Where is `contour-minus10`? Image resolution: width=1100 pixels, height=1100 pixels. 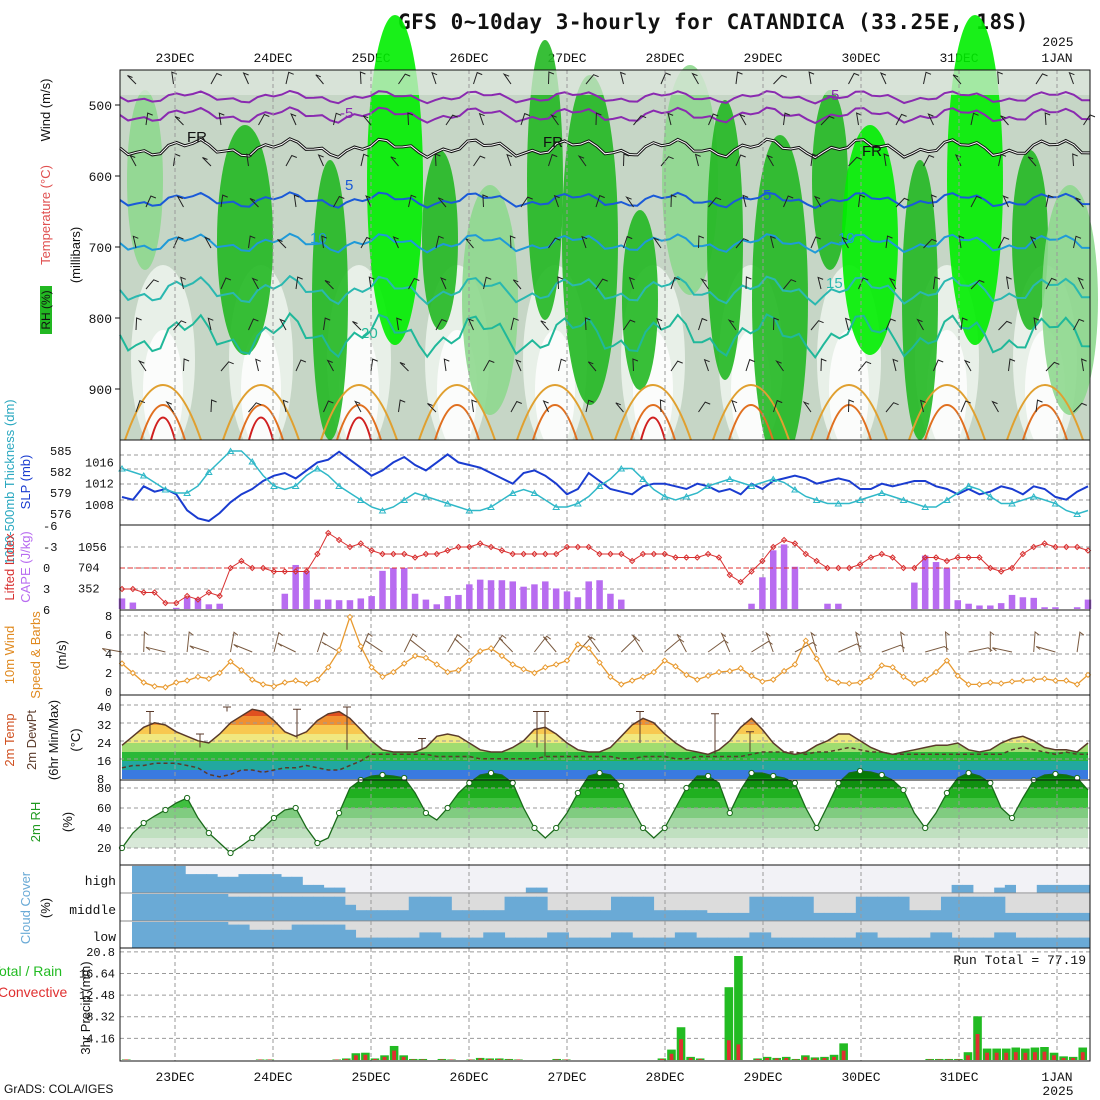
contour-minus10 is located at coordinates (605, 97).